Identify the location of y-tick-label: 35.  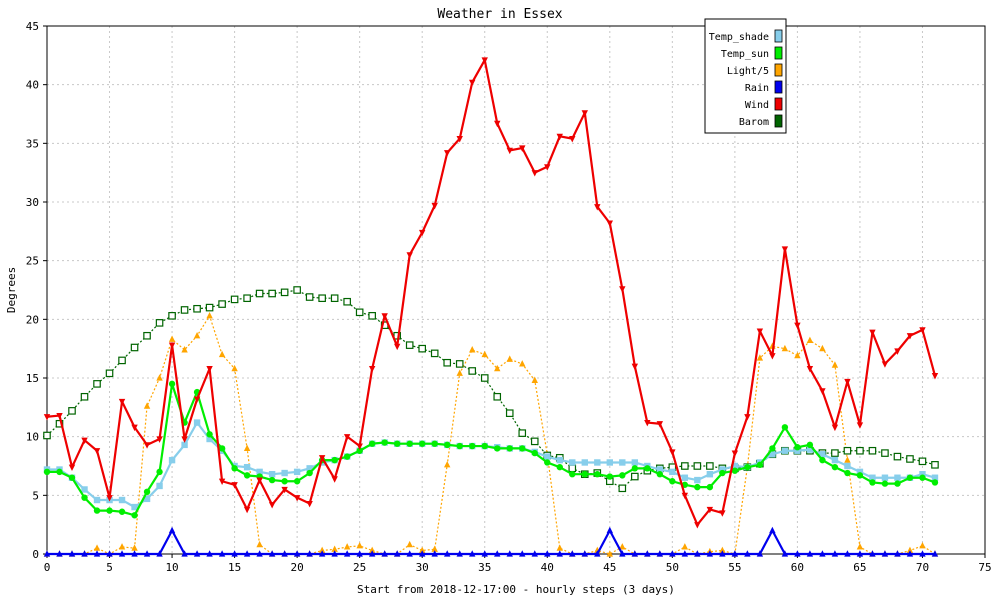
(32, 143).